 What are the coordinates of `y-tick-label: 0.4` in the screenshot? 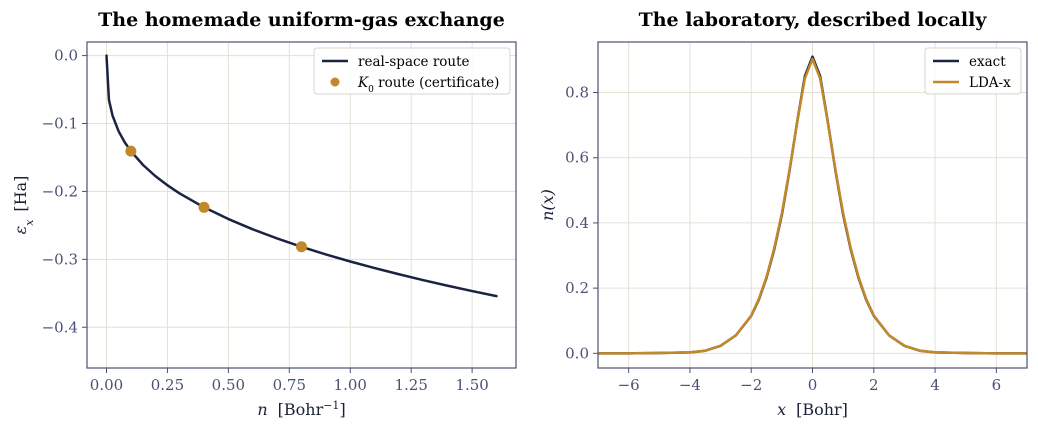 It's located at (577, 223).